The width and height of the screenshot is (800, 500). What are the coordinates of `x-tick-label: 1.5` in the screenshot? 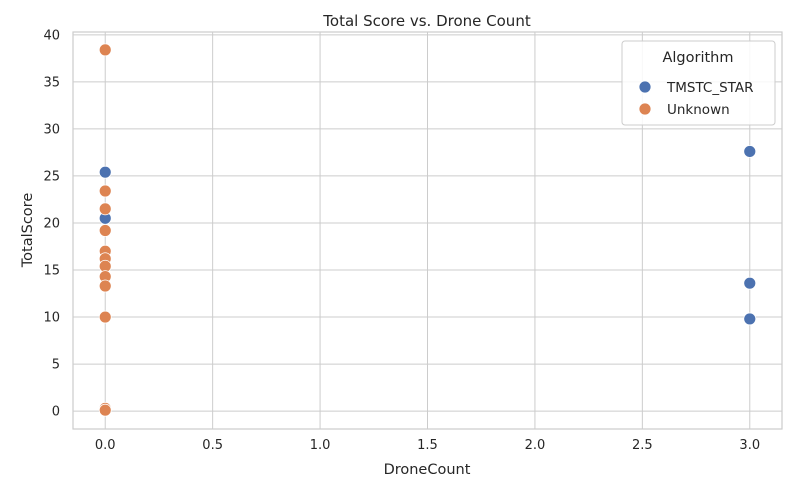 It's located at (427, 445).